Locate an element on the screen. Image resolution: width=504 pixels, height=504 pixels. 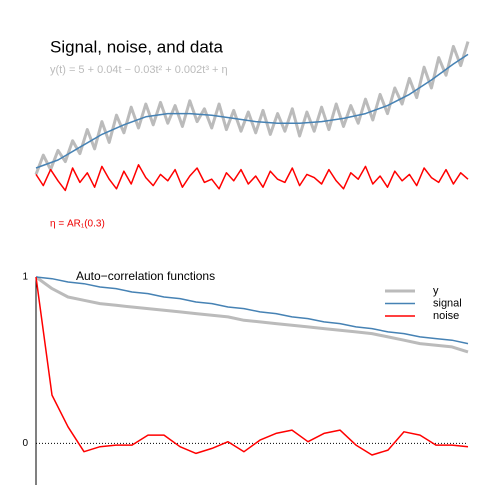
chart-subtitle: y(t) = 5 + 0.04t − 0.03t² + 0.002t³ + η is located at coordinates (139, 70).